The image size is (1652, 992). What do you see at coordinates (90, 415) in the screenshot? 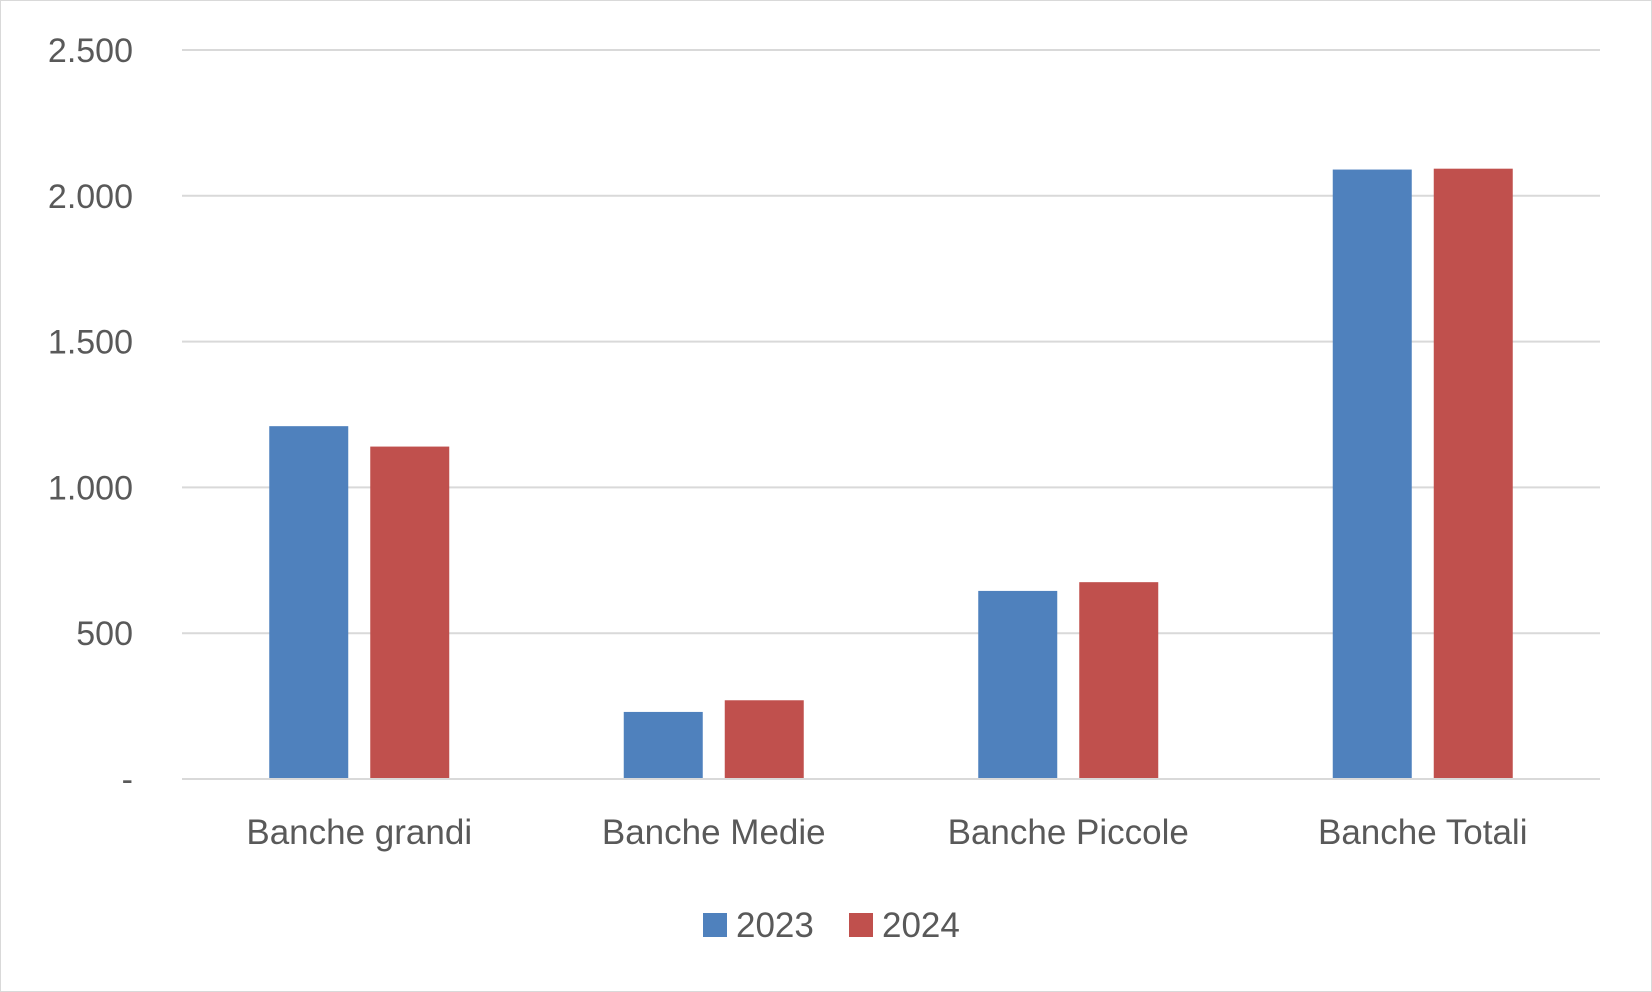
I see `y-axis-ticks: - 500 1.000 1.500 2.000 2.500` at bounding box center [90, 415].